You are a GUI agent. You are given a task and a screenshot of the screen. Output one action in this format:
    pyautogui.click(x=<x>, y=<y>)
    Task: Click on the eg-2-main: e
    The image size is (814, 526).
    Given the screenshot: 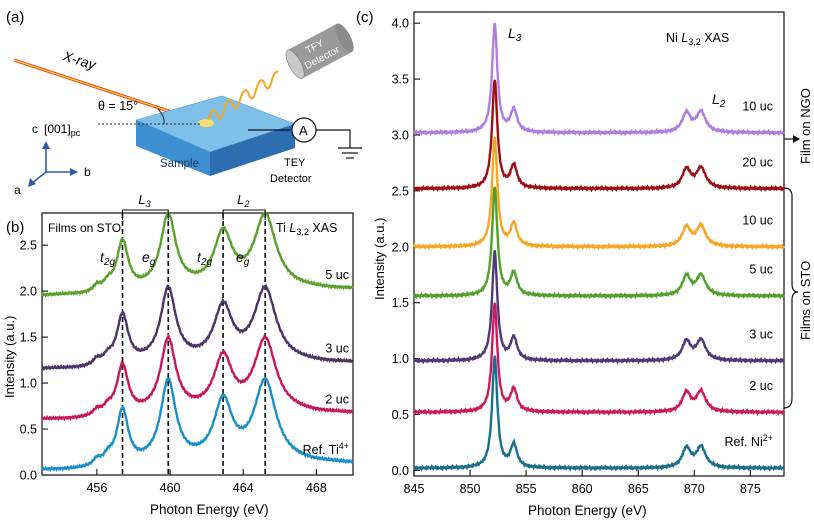 What is the action you would take?
    pyautogui.click(x=240, y=257)
    